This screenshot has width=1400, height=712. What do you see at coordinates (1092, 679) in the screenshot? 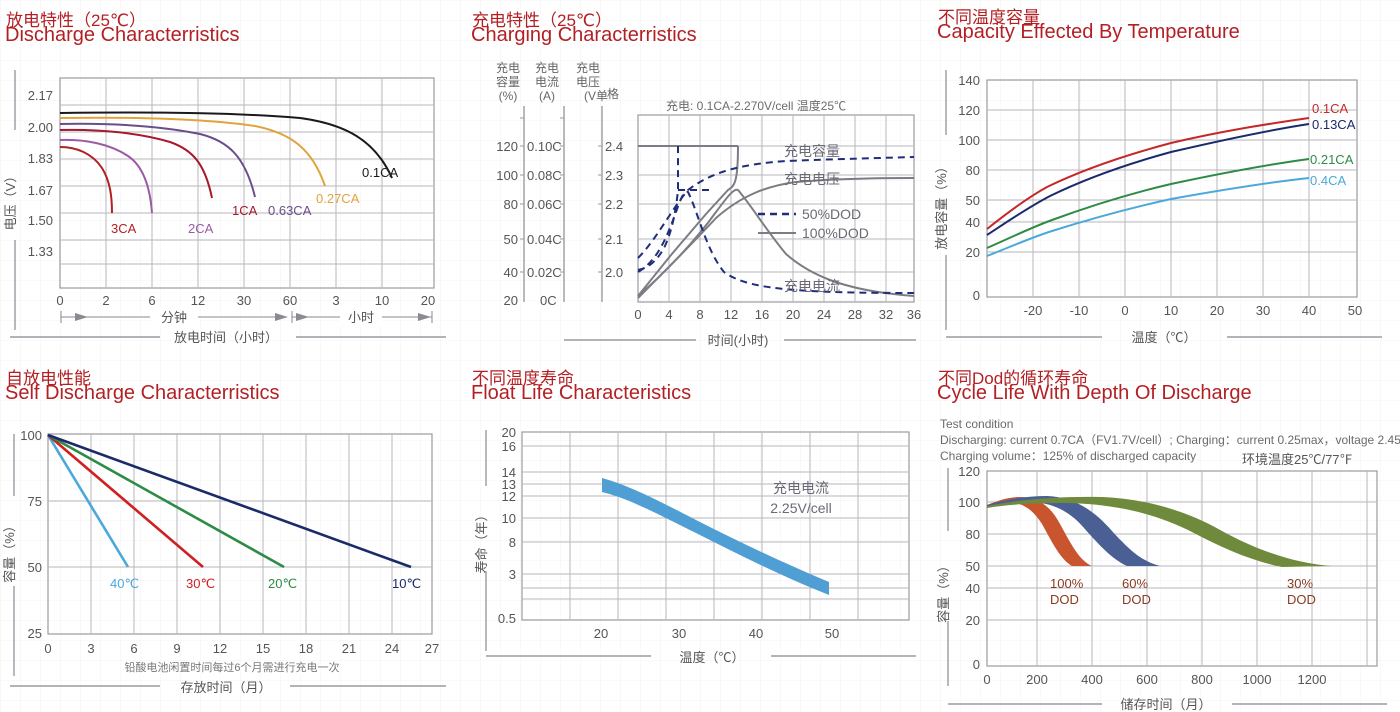
I see `xtick-cycle-2: 400` at bounding box center [1092, 679].